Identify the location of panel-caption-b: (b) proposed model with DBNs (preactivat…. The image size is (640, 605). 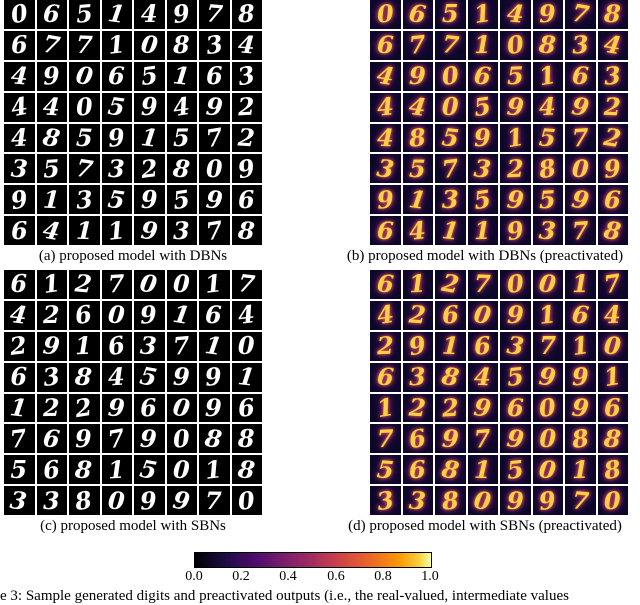
(485, 256).